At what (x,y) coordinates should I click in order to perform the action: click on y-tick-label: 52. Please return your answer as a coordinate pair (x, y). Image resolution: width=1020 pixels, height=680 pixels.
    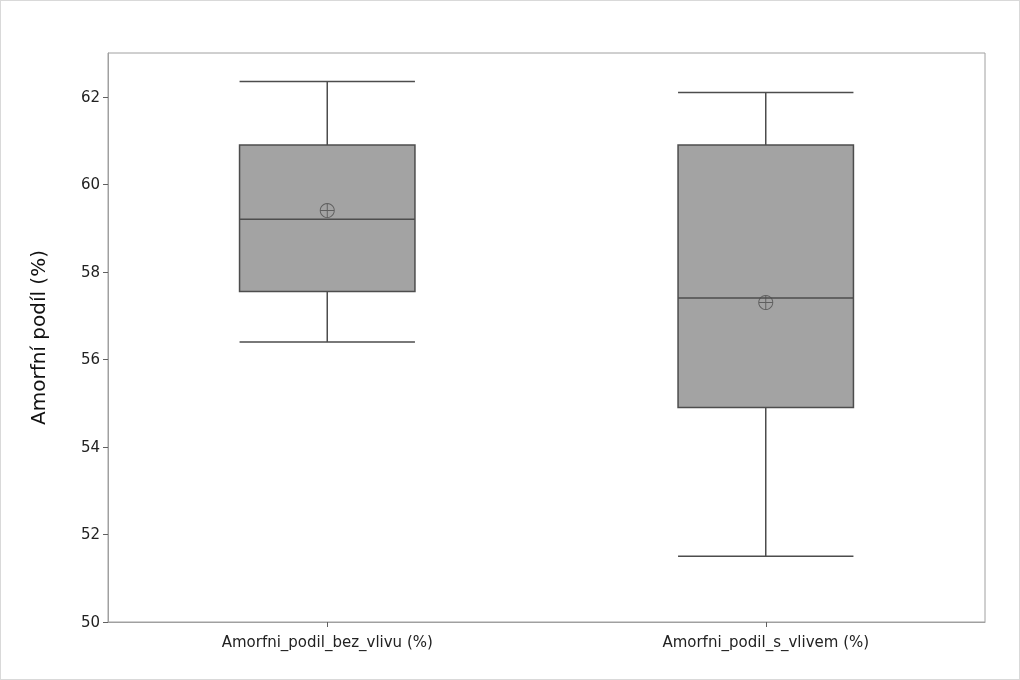
    Looking at the image, I should click on (90, 534).